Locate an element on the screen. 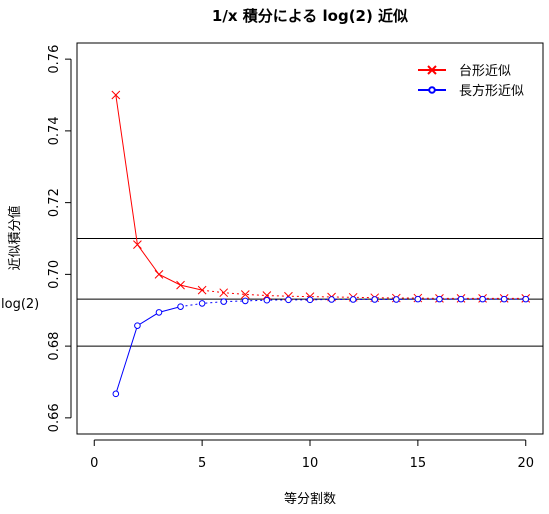 This screenshot has height=514, width=549. y-tick-label: 0.76 is located at coordinates (54, 59).